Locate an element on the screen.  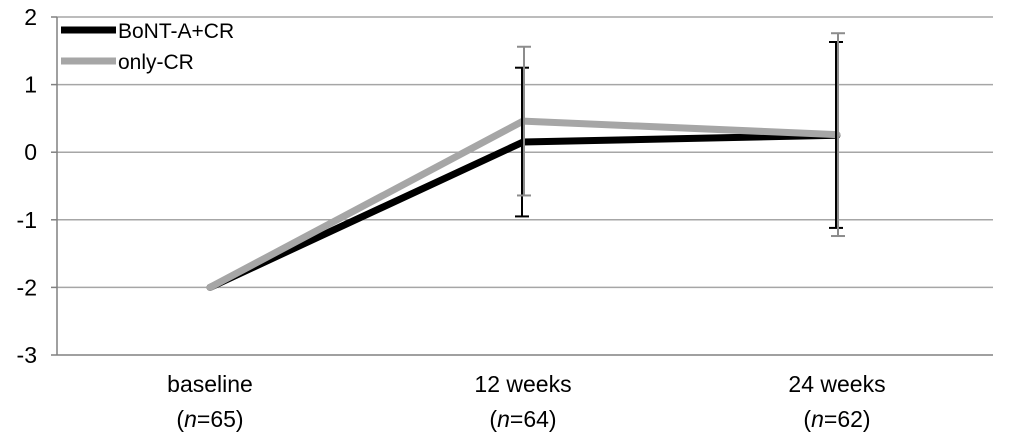
x-category-label: 24 weeks is located at coordinates (836, 384).